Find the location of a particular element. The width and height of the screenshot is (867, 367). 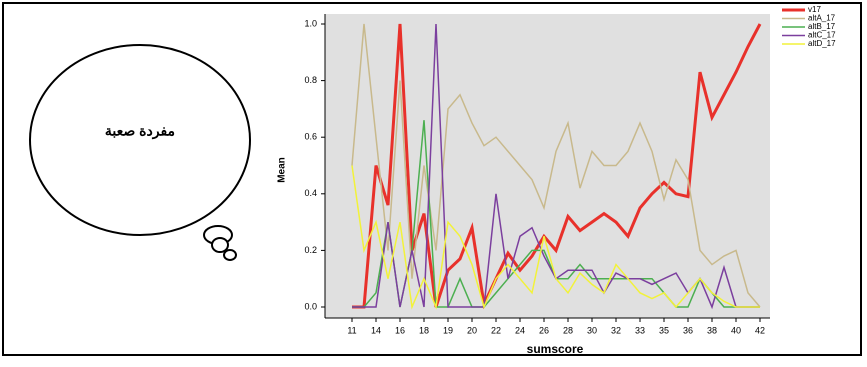

x-tick-label: 33 is located at coordinates (640, 330).